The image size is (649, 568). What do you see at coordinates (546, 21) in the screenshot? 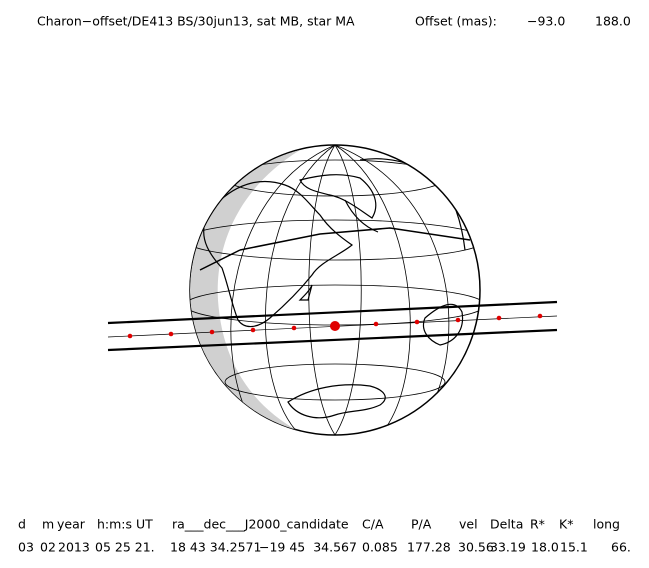
I see `offset-value: −93.0` at bounding box center [546, 21].